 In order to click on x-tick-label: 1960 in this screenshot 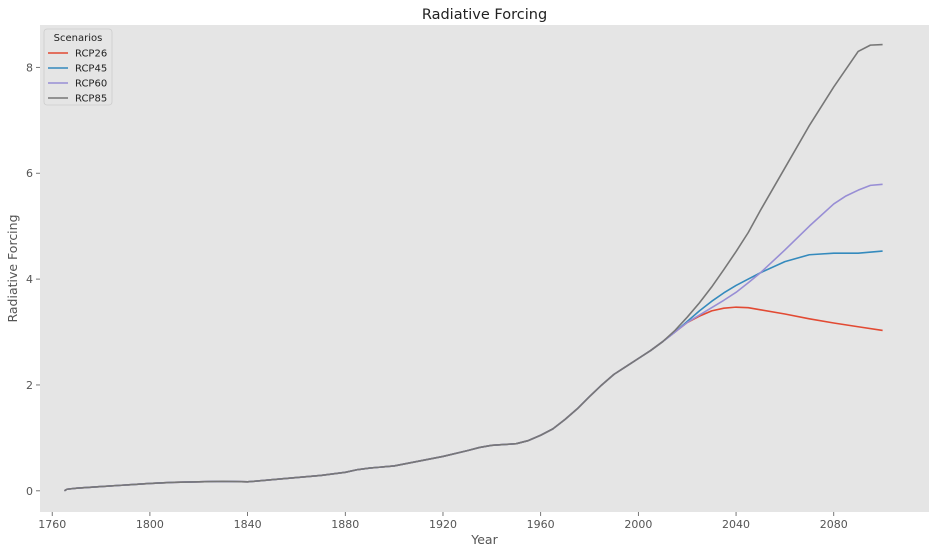, I will do `click(541, 524)`.